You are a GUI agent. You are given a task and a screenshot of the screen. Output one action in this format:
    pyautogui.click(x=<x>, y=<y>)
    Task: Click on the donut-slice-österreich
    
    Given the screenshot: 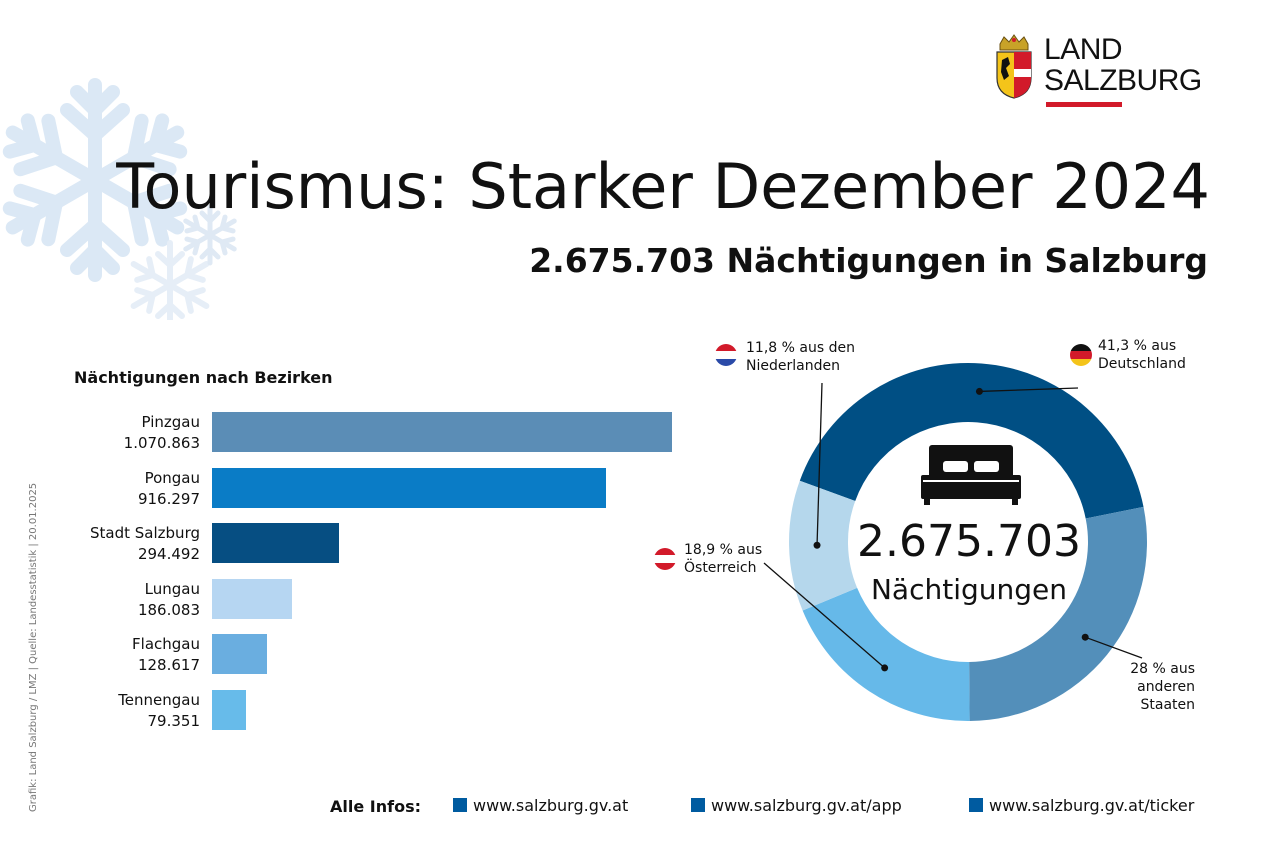 What is the action you would take?
    pyautogui.click(x=886, y=654)
    